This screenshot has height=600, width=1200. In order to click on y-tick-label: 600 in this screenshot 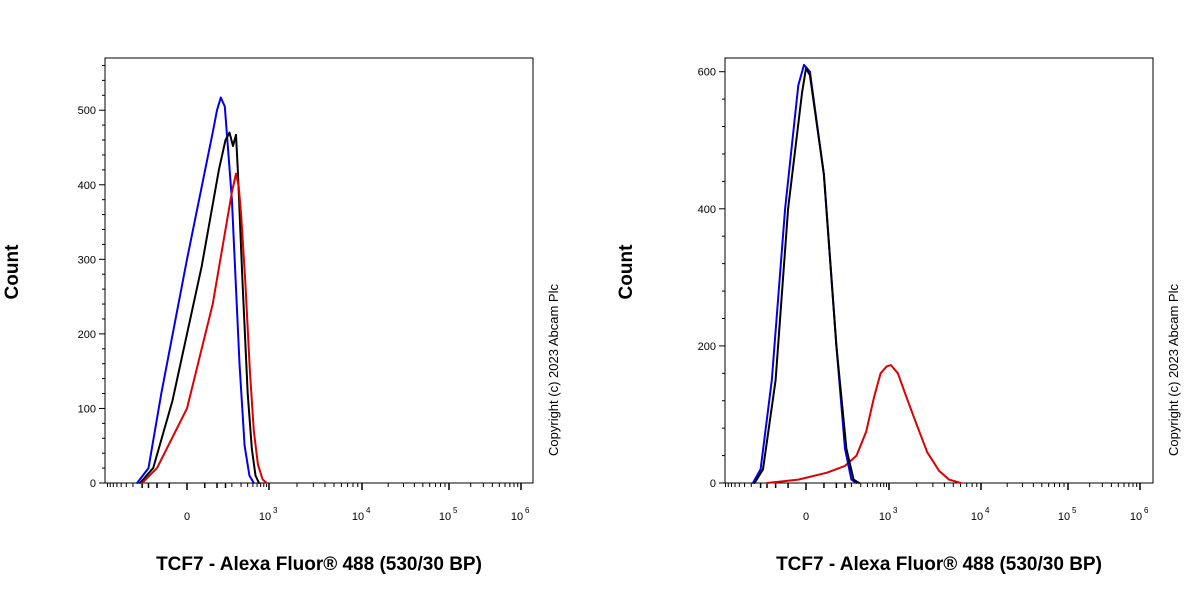, I will do `click(707, 73)`.